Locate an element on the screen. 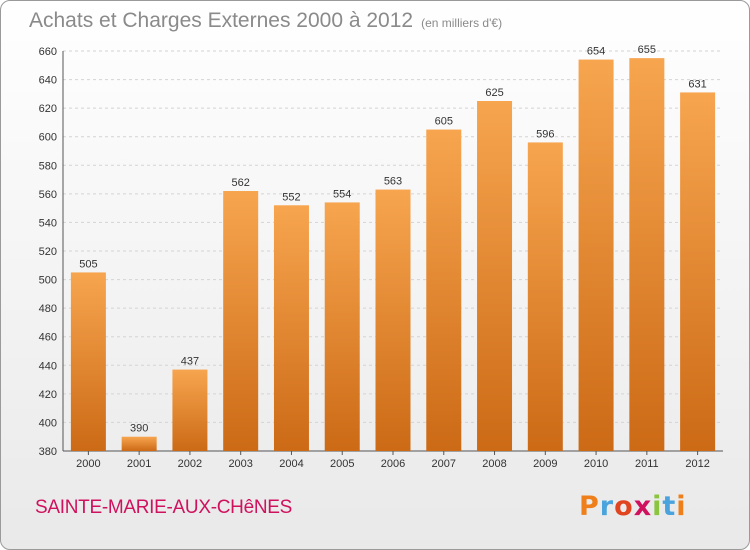 This screenshot has width=750, height=550. proxiti-logo: Proxiti is located at coordinates (633, 506).